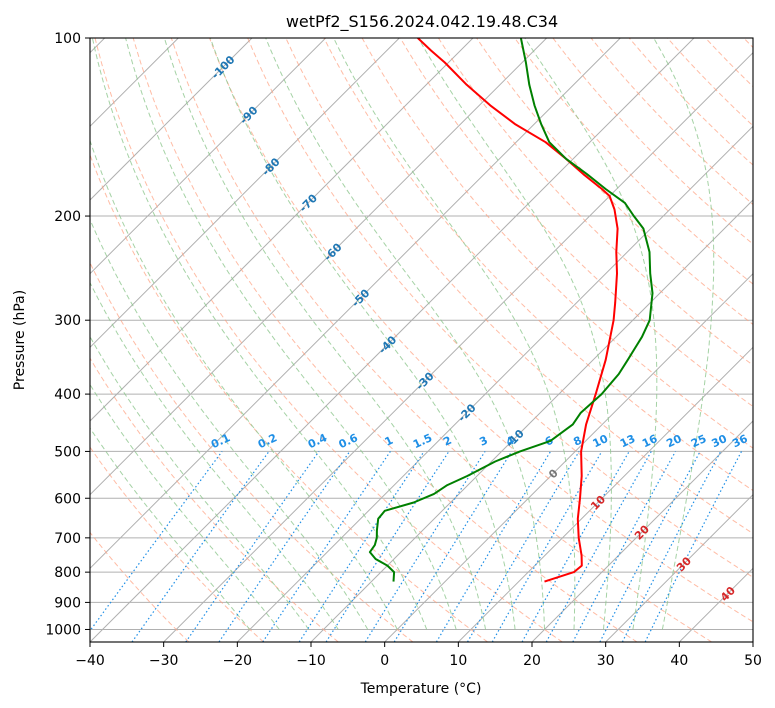 The width and height of the screenshot is (775, 708). What do you see at coordinates (311, 661) in the screenshot?
I see `x-tick-label: −10` at bounding box center [311, 661].